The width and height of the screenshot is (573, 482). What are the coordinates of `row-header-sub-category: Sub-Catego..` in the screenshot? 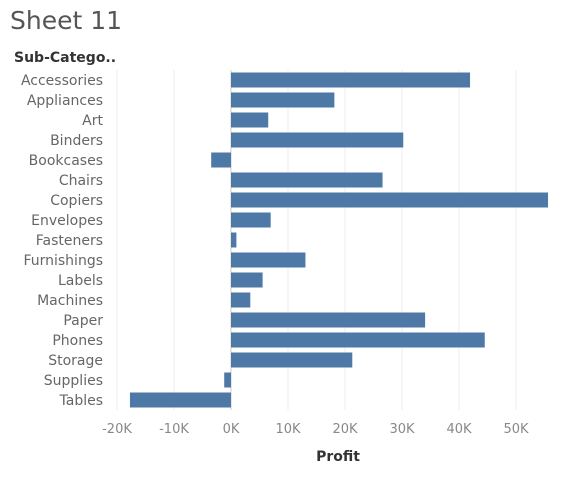 It's located at (65, 58).